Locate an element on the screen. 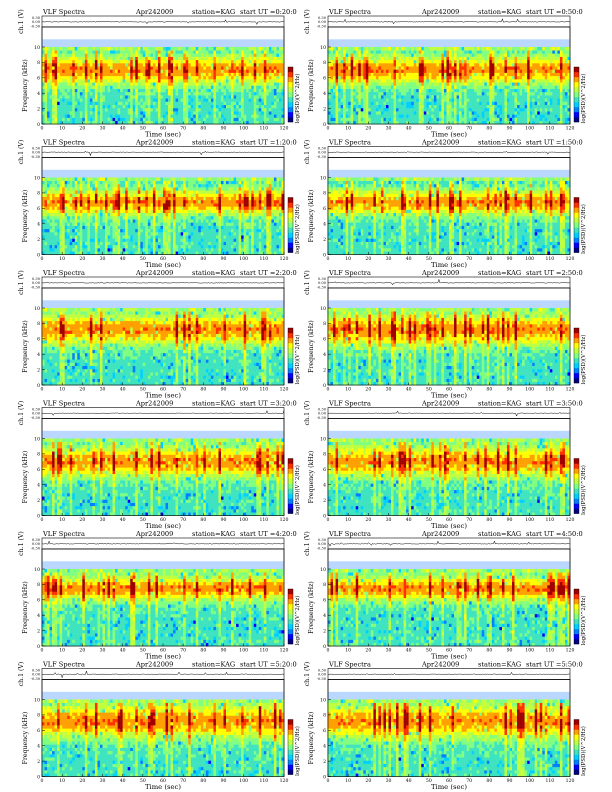 The height and width of the screenshot is (792, 612). x-tick-label: 40 is located at coordinates (409, 129).